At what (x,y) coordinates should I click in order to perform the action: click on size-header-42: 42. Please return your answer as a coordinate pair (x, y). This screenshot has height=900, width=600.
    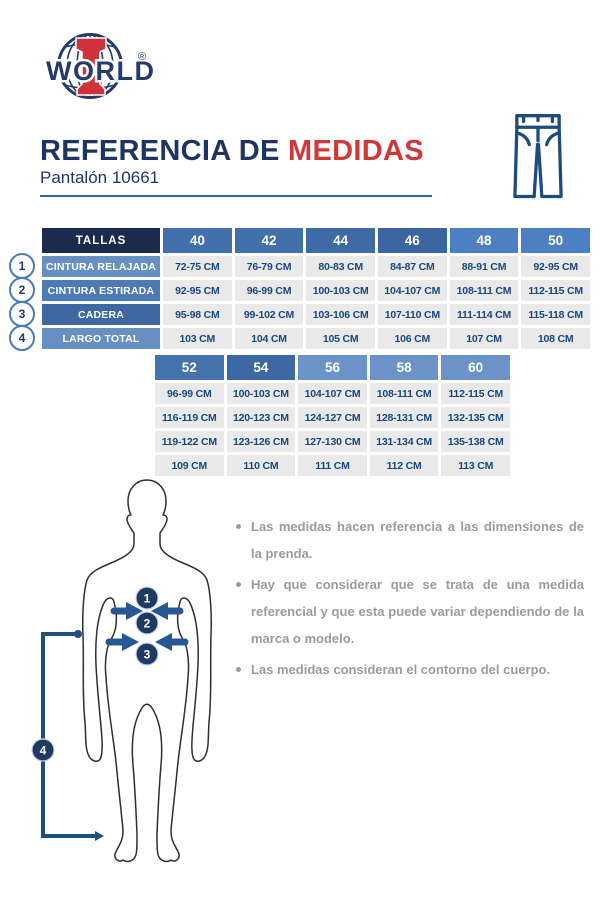
    Looking at the image, I should click on (269, 240).